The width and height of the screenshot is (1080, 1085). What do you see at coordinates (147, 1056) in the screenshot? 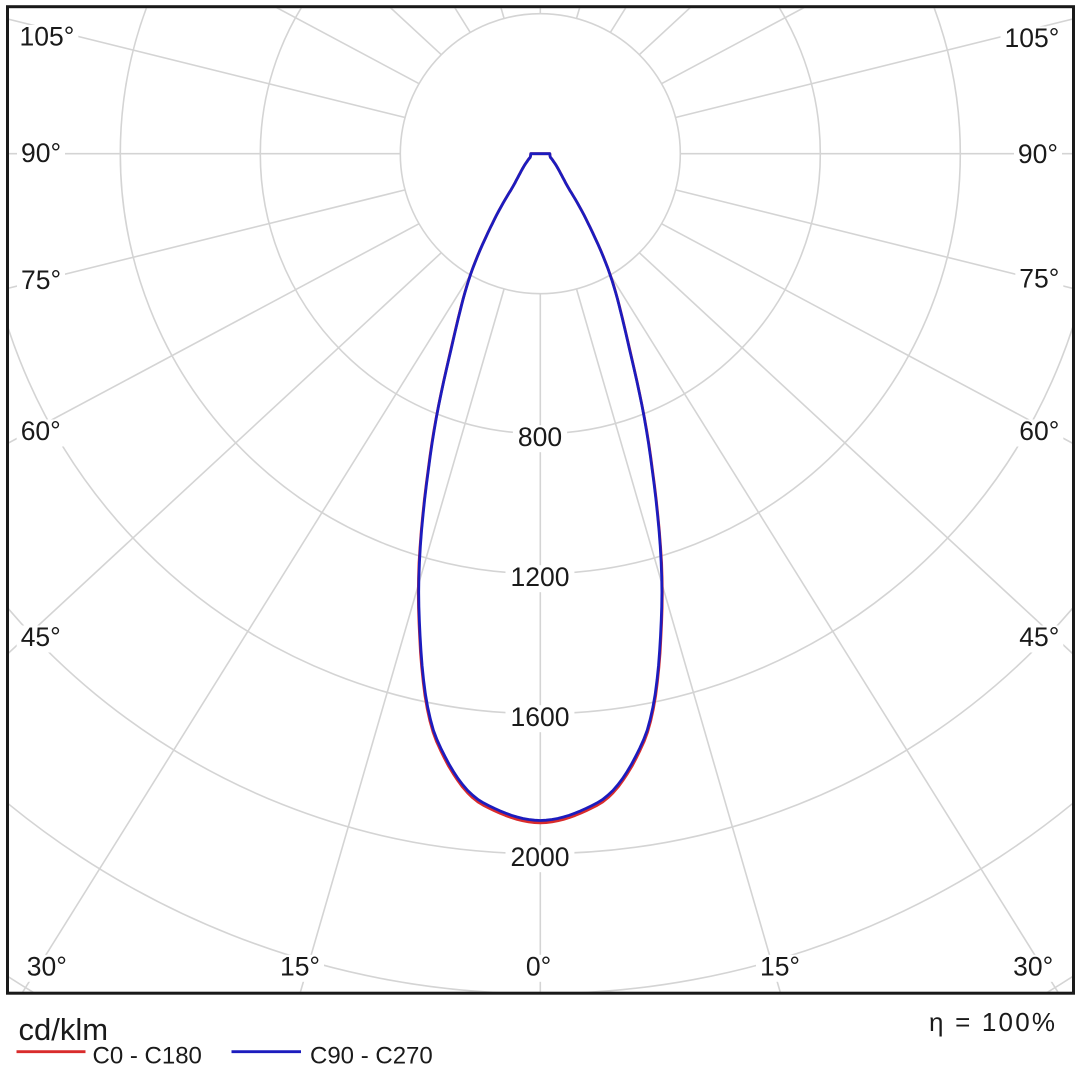
I see `svg-text: C0 - C180` at bounding box center [147, 1056].